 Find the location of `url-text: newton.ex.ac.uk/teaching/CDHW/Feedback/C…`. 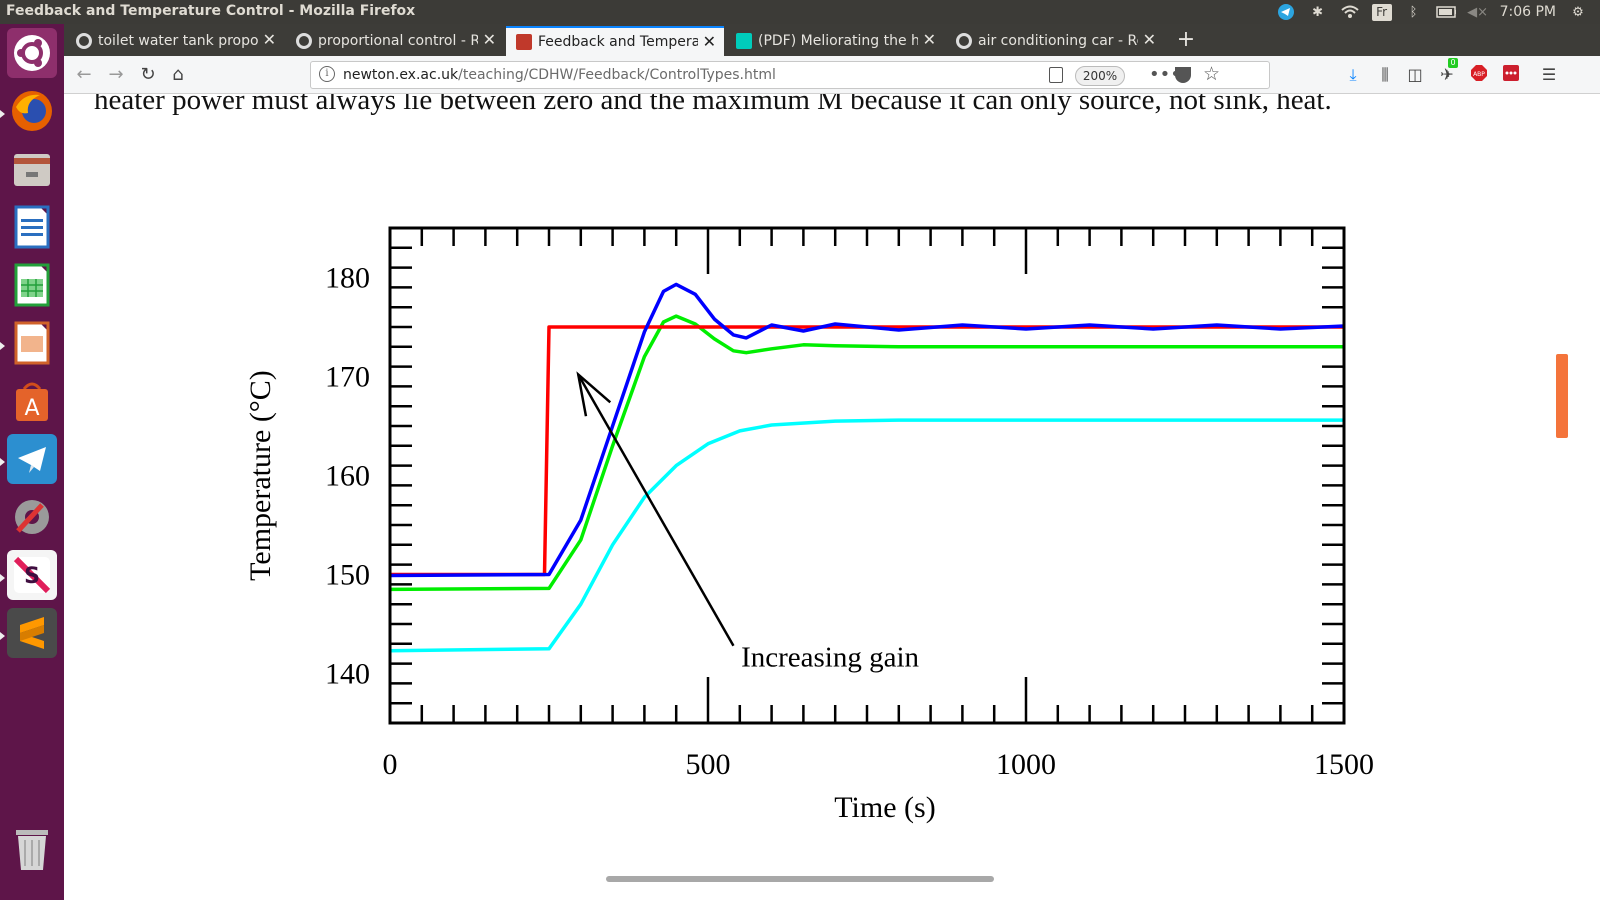

url-text: newton.ex.ac.uk/teaching/CDHW/Feedback/C… is located at coordinates (559, 75).